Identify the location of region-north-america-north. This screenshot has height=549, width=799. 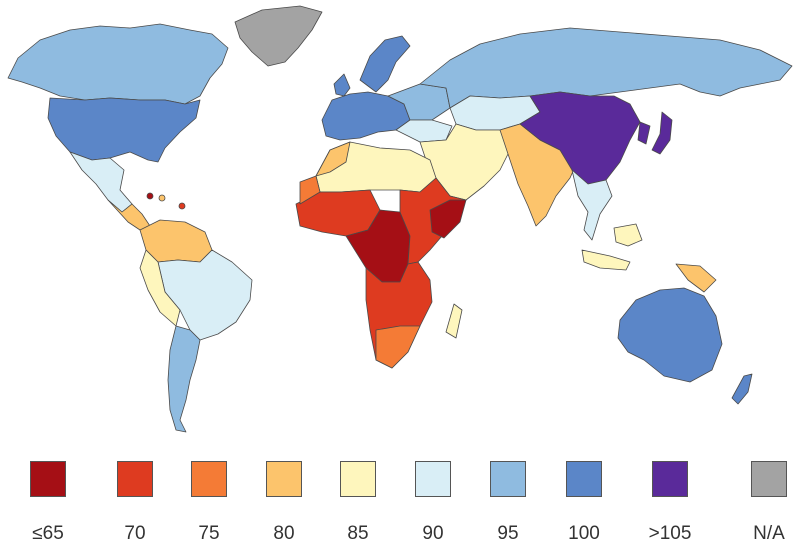
(118, 64).